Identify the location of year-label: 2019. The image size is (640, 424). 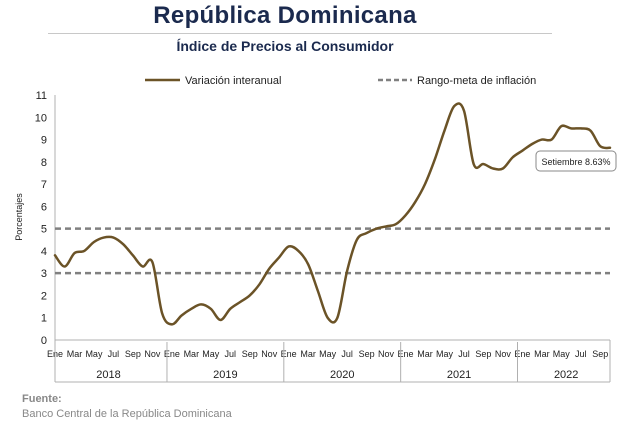
(225, 375).